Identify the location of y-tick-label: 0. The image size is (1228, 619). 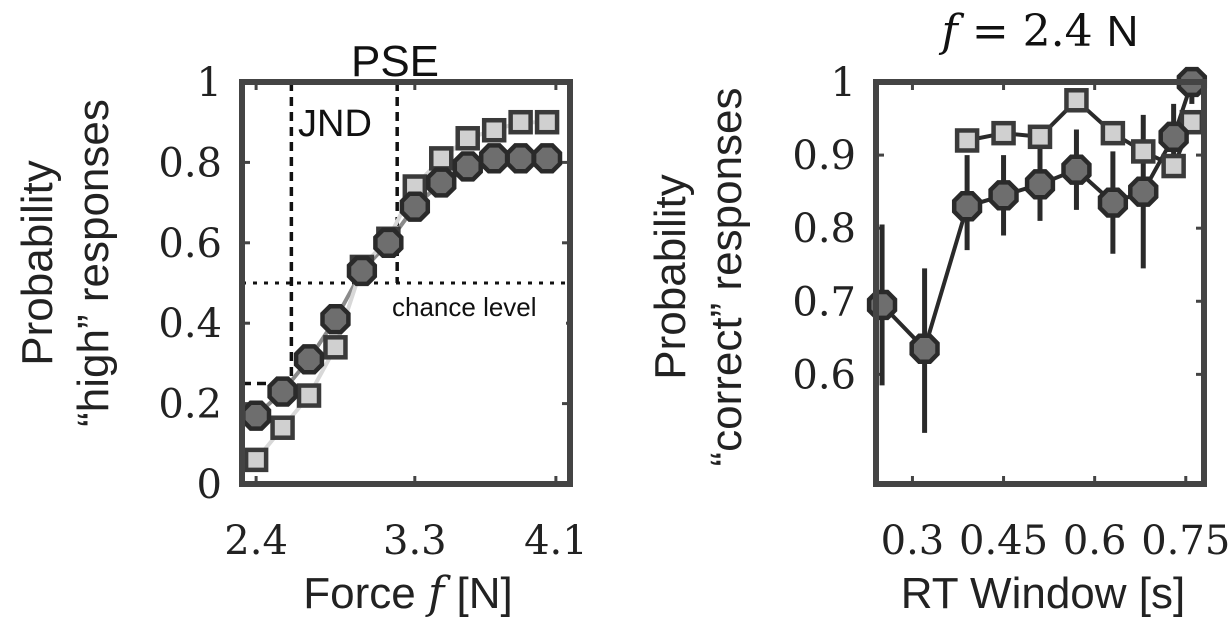
(209, 485).